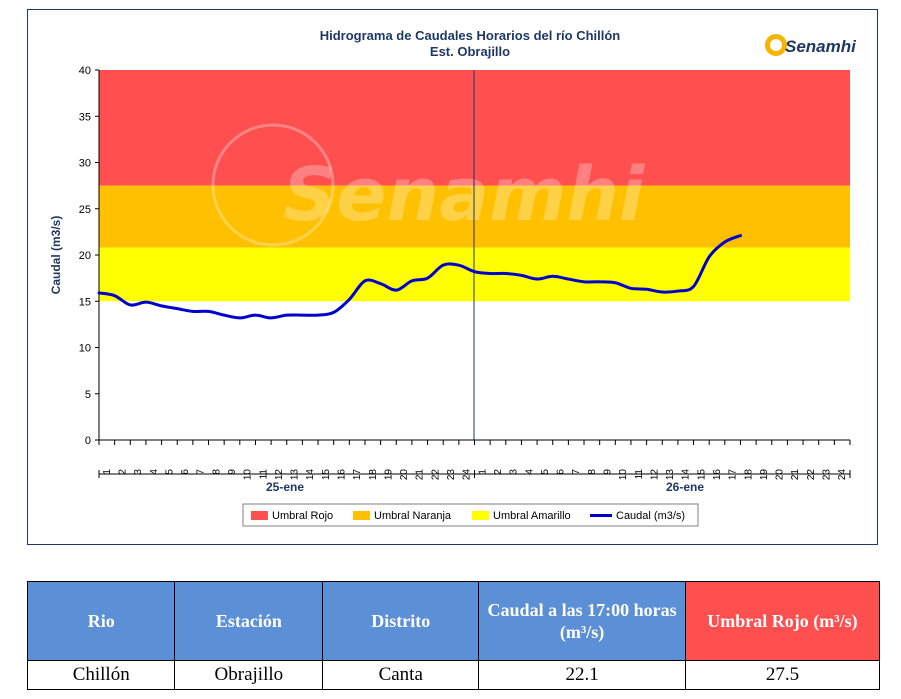 Image resolution: width=901 pixels, height=699 pixels. I want to click on y-tick-label: 0, so click(88, 441).